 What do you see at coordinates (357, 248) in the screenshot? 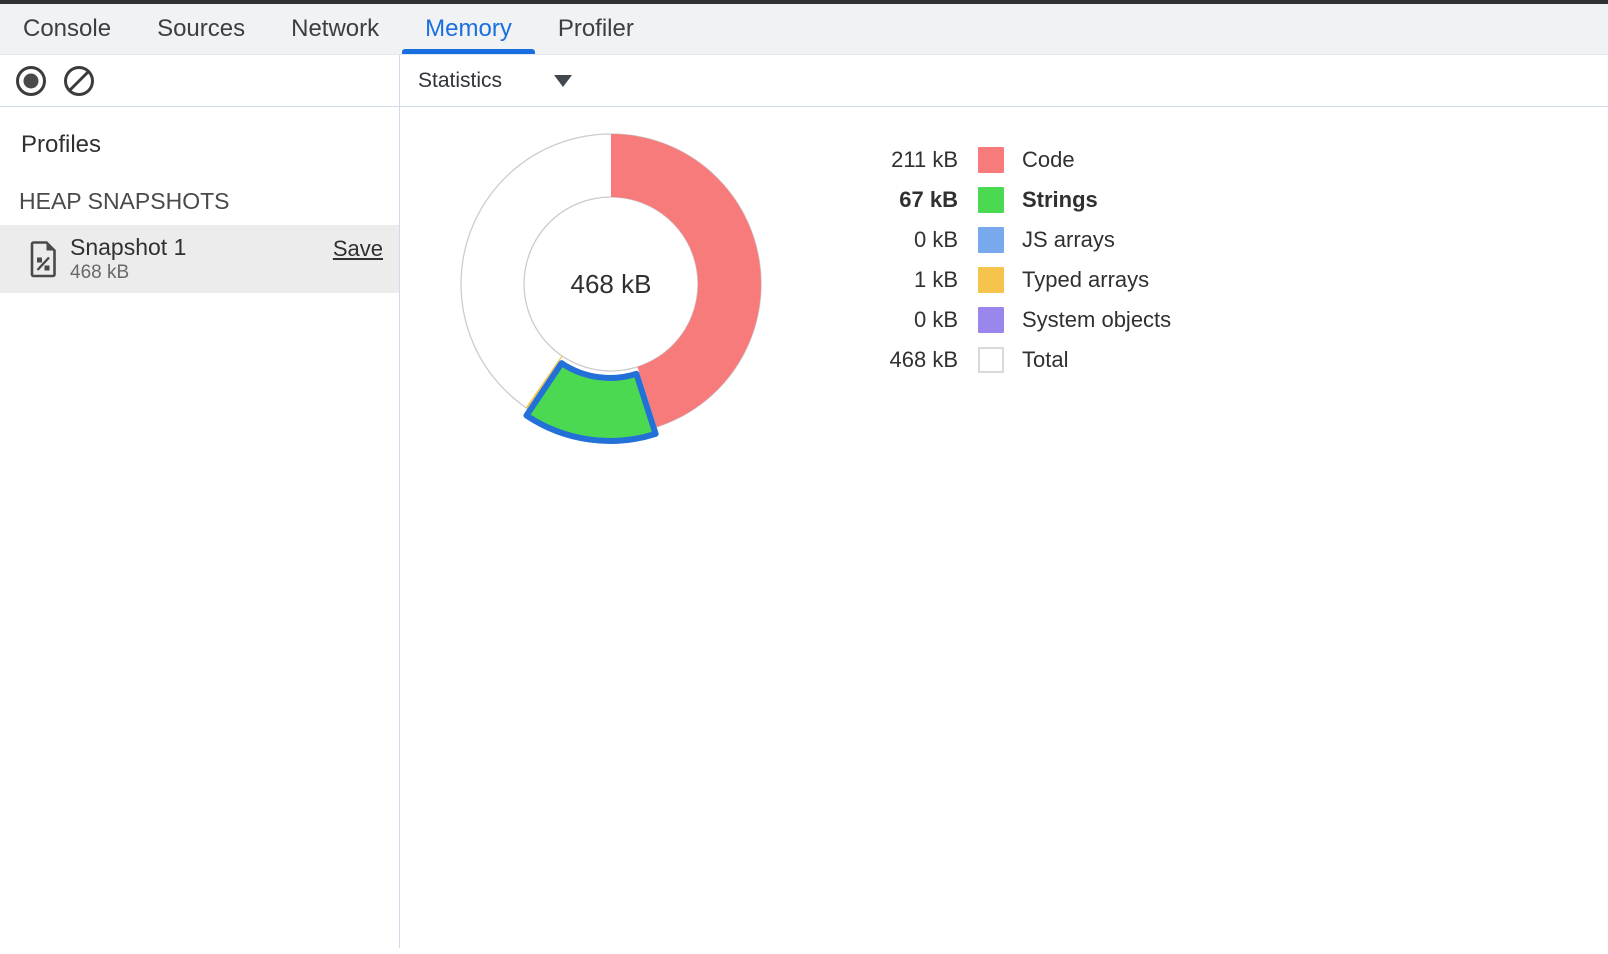
I see `save-snapshot-link: Save` at bounding box center [357, 248].